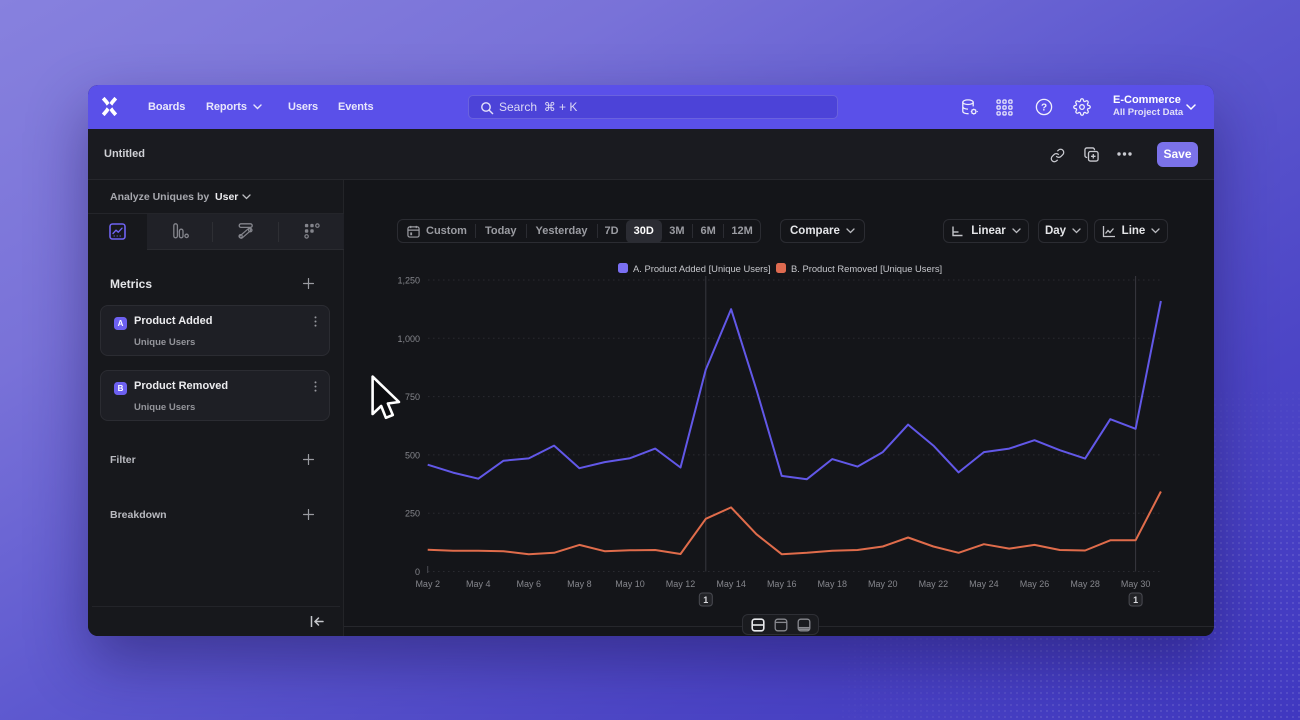 The width and height of the screenshot is (1300, 720). What do you see at coordinates (408, 281) in the screenshot?
I see `svg-text: 1,250` at bounding box center [408, 281].